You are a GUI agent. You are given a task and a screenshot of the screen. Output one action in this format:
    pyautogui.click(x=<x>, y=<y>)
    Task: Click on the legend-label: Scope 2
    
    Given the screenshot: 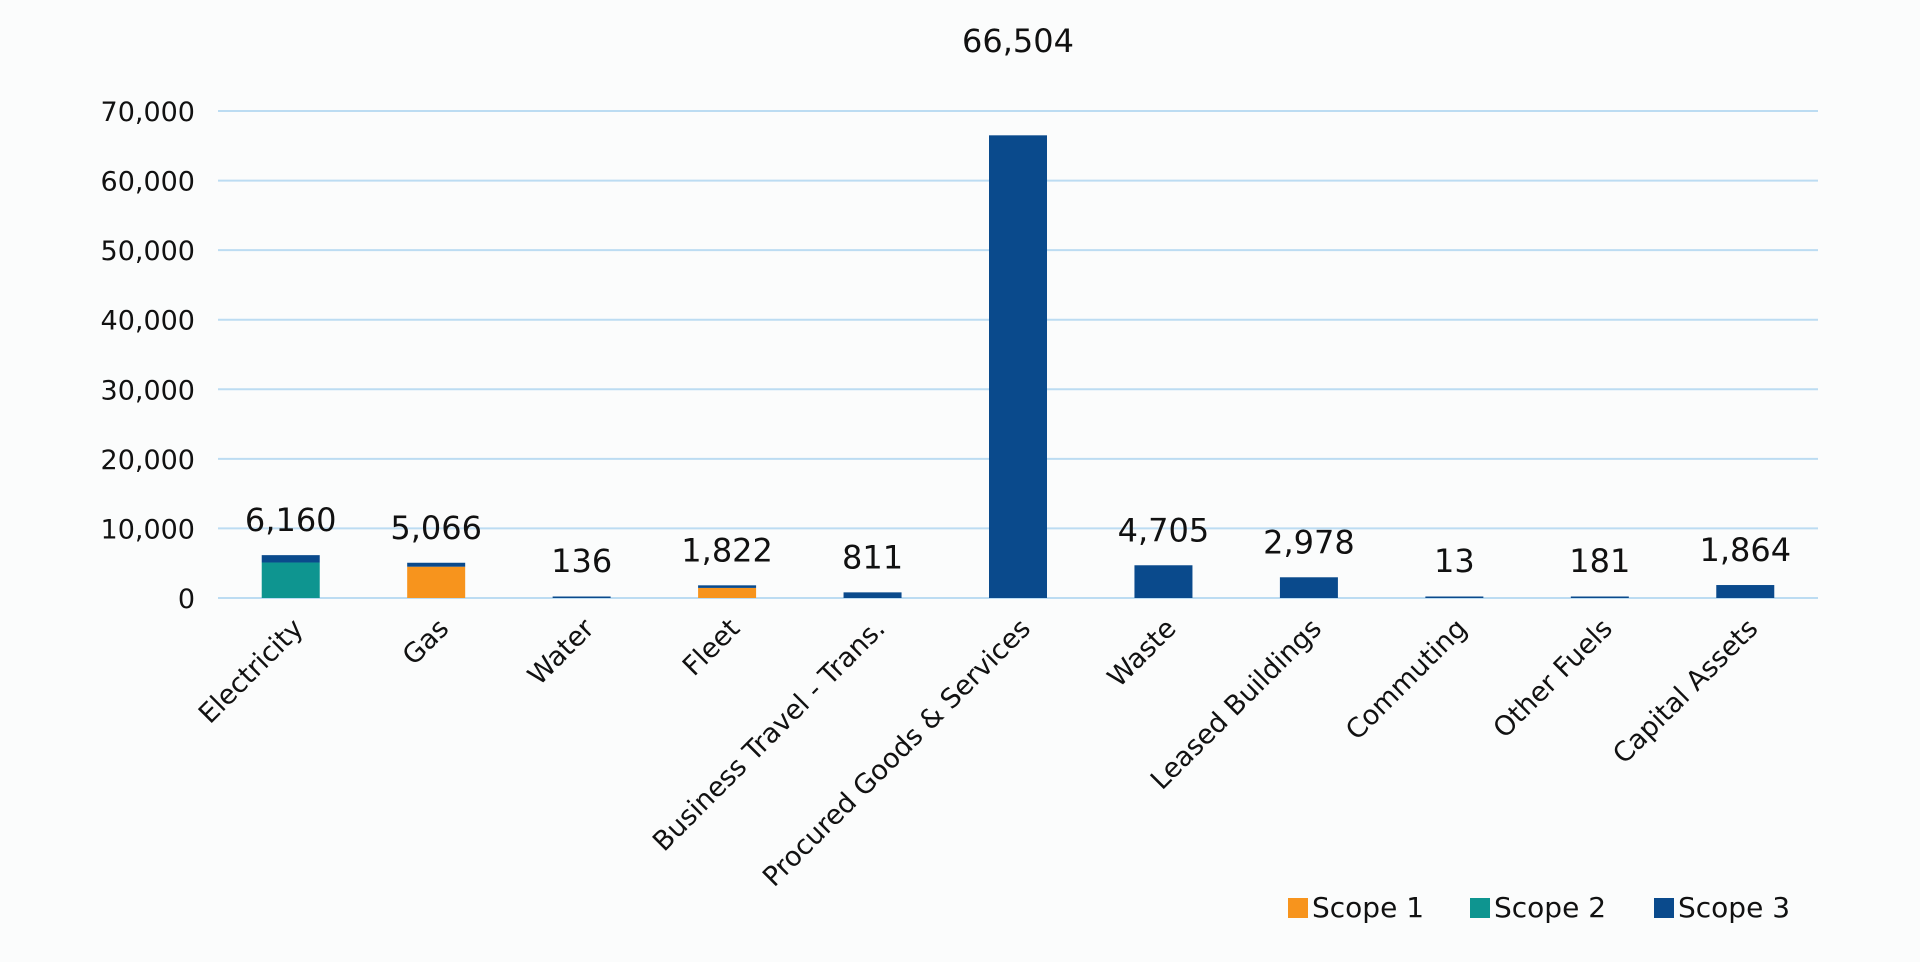 What is the action you would take?
    pyautogui.click(x=1550, y=907)
    